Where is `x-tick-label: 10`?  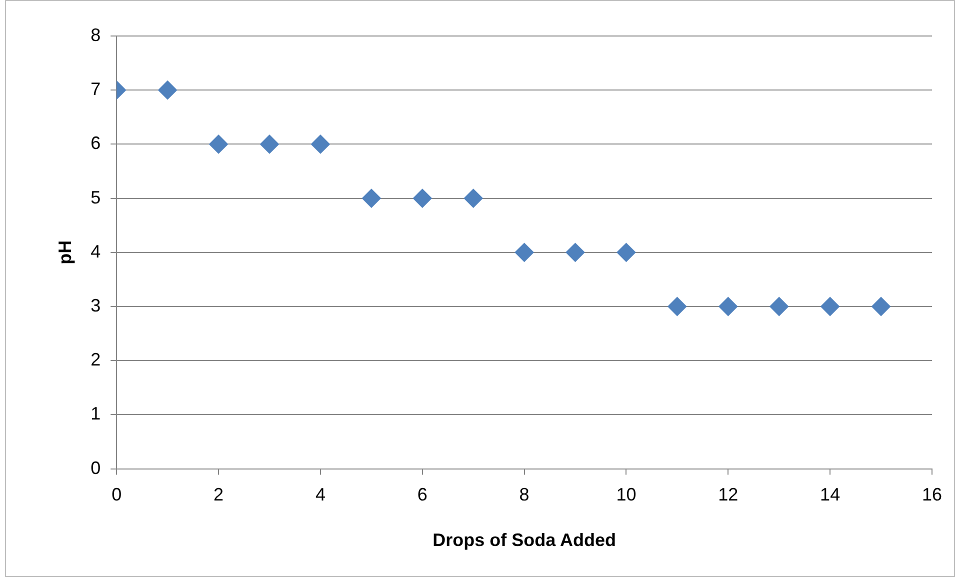 x-tick-label: 10 is located at coordinates (626, 494).